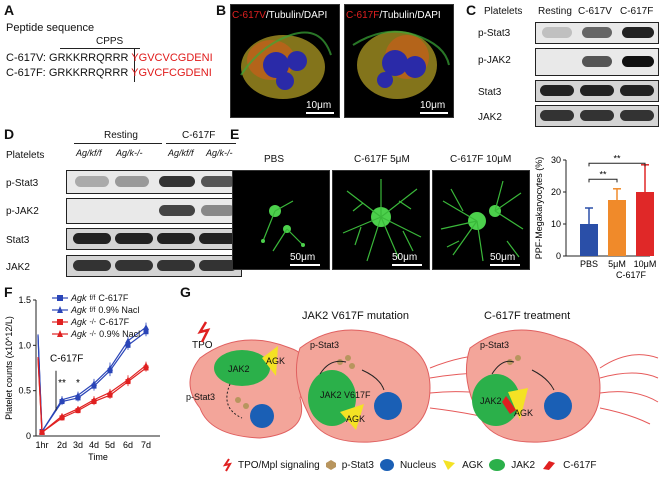  What do you see at coordinates (96, 310) in the screenshot?
I see `f-legend-item: Agk f/f 0.9% Nacl` at bounding box center [96, 310].